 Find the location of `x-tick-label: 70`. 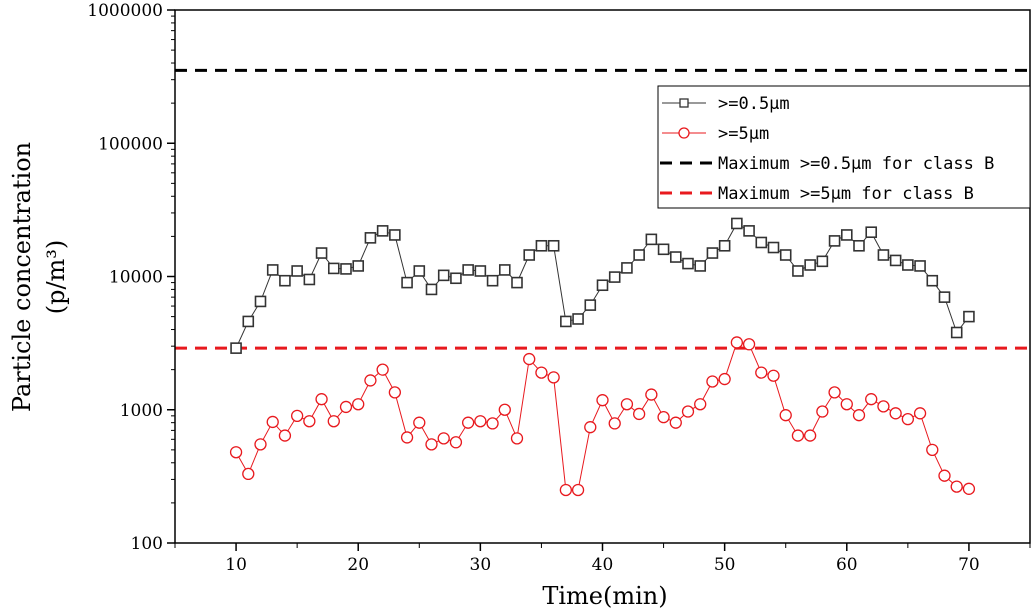

x-tick-label: 70 is located at coordinates (969, 565).